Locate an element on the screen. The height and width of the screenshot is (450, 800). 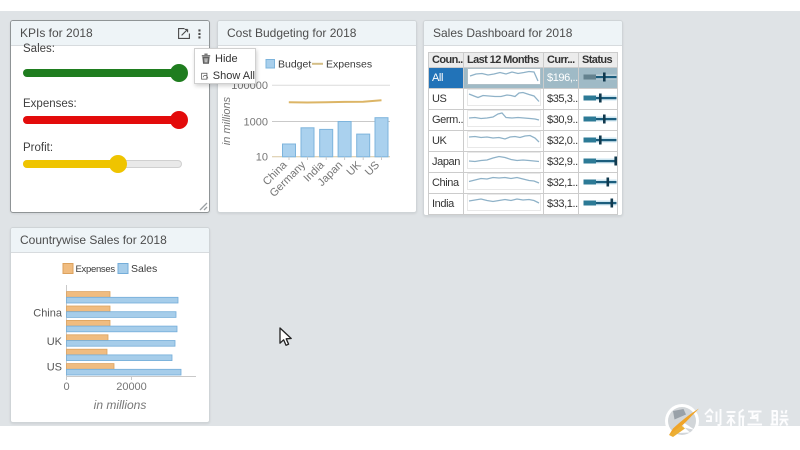
svg-text: 0 is located at coordinates (66, 387).